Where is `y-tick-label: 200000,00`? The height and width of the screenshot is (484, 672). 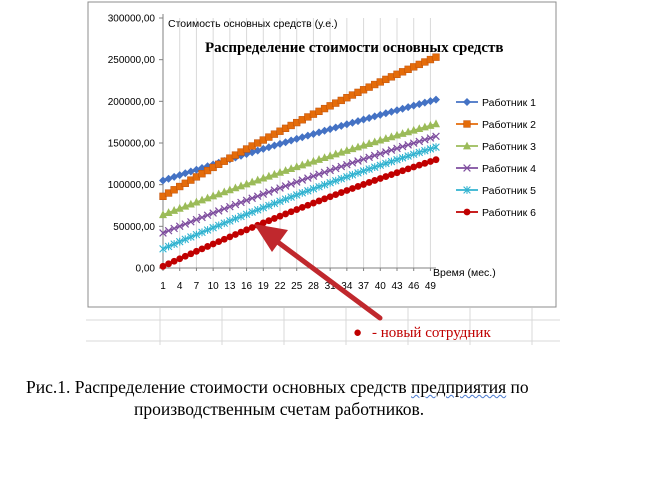
y-tick-label: 200000,00 is located at coordinates (132, 102).